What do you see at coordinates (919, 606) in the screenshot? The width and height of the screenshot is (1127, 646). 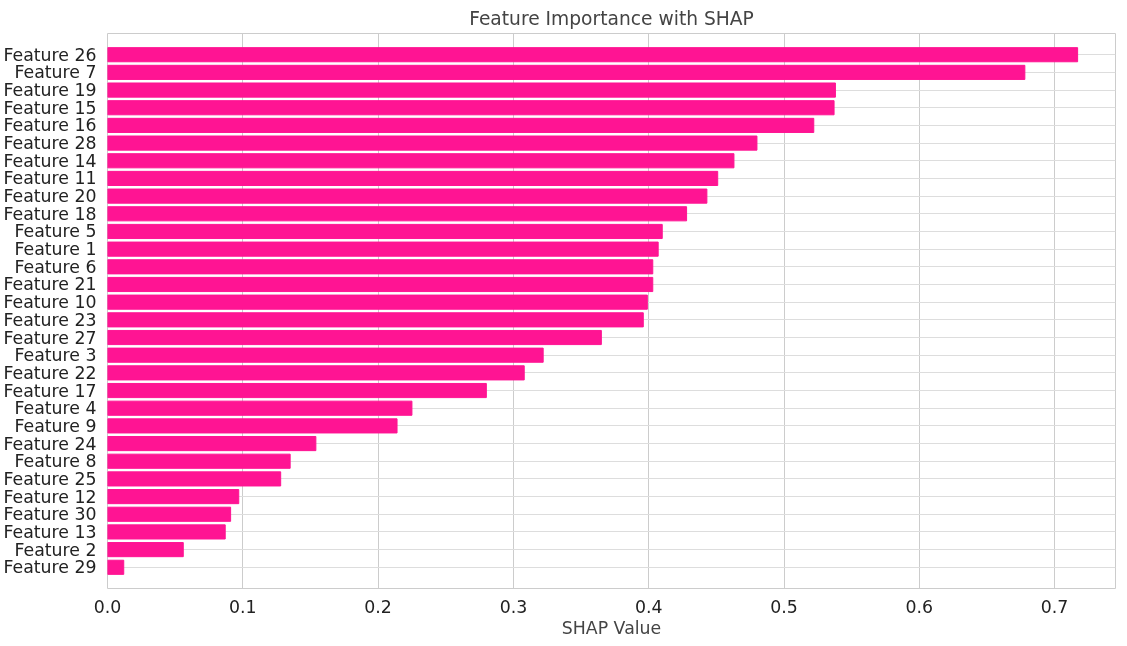 I see `x-tick-label: 0.6` at bounding box center [919, 606].